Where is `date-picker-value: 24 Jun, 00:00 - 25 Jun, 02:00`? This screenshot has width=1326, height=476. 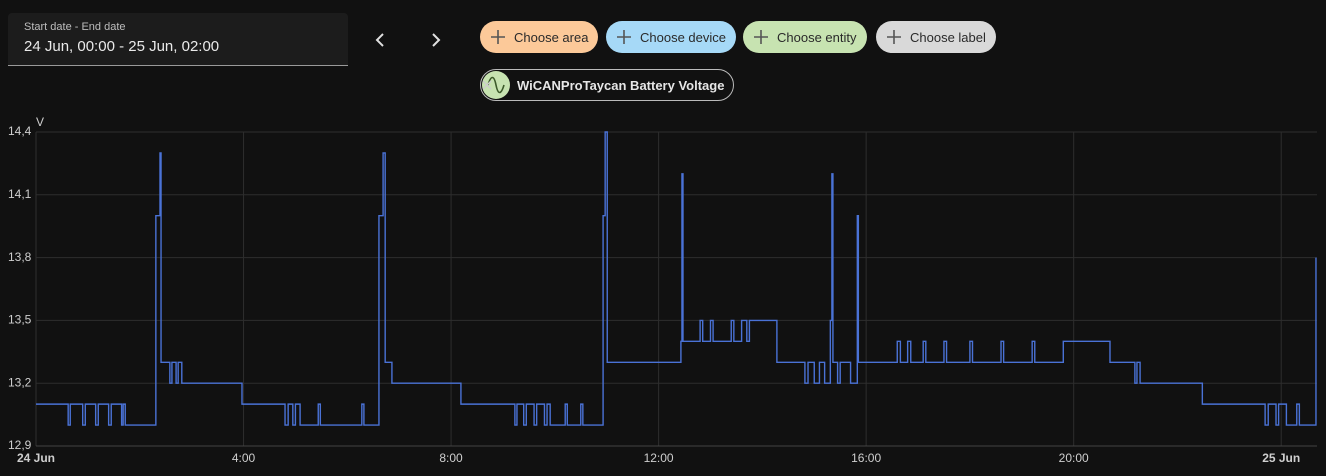 date-picker-value: 24 Jun, 00:00 - 25 Jun, 02:00 is located at coordinates (122, 46).